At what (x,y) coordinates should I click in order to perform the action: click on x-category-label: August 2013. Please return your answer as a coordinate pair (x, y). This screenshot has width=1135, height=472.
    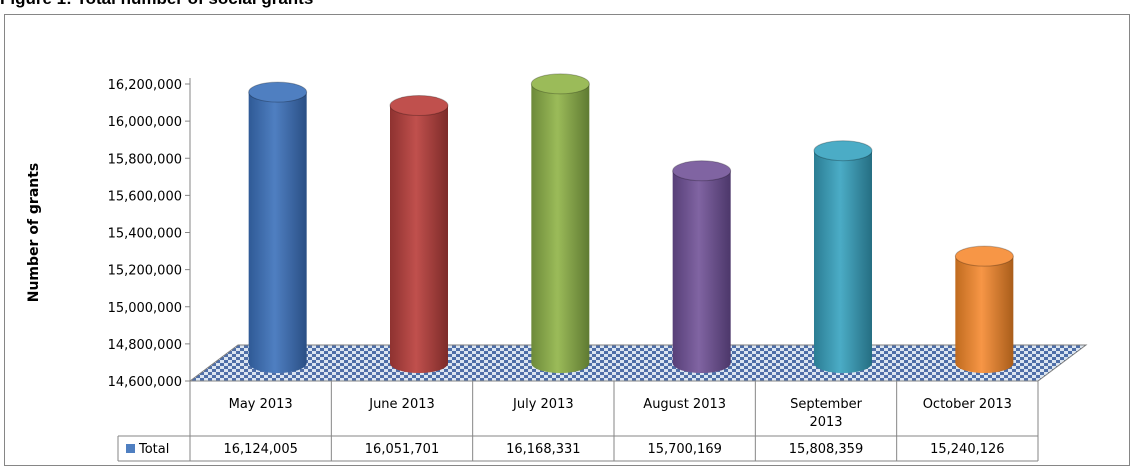
    Looking at the image, I should click on (684, 404).